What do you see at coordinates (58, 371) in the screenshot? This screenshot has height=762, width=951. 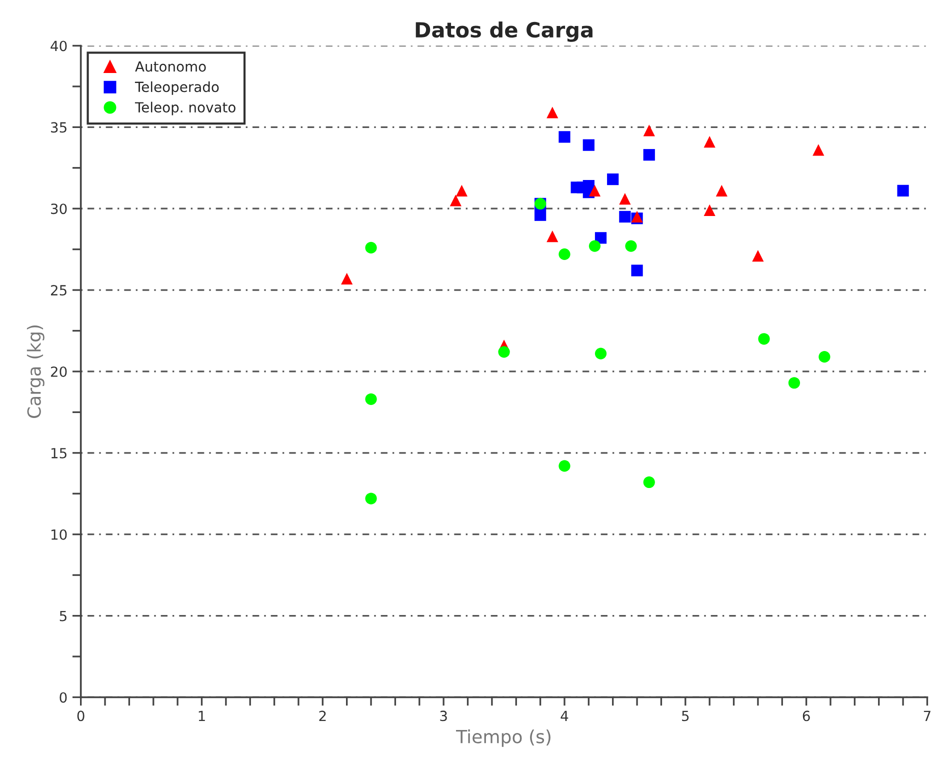 I see `y-tick-label: 20` at bounding box center [58, 371].